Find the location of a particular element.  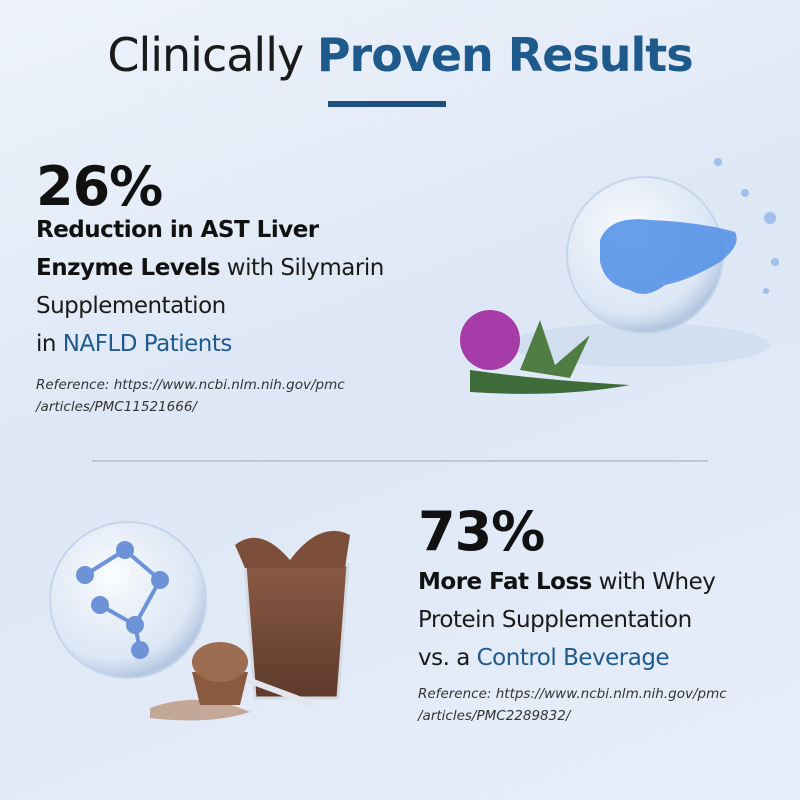

stat-text: More Fat Loss is located at coordinates (505, 582).